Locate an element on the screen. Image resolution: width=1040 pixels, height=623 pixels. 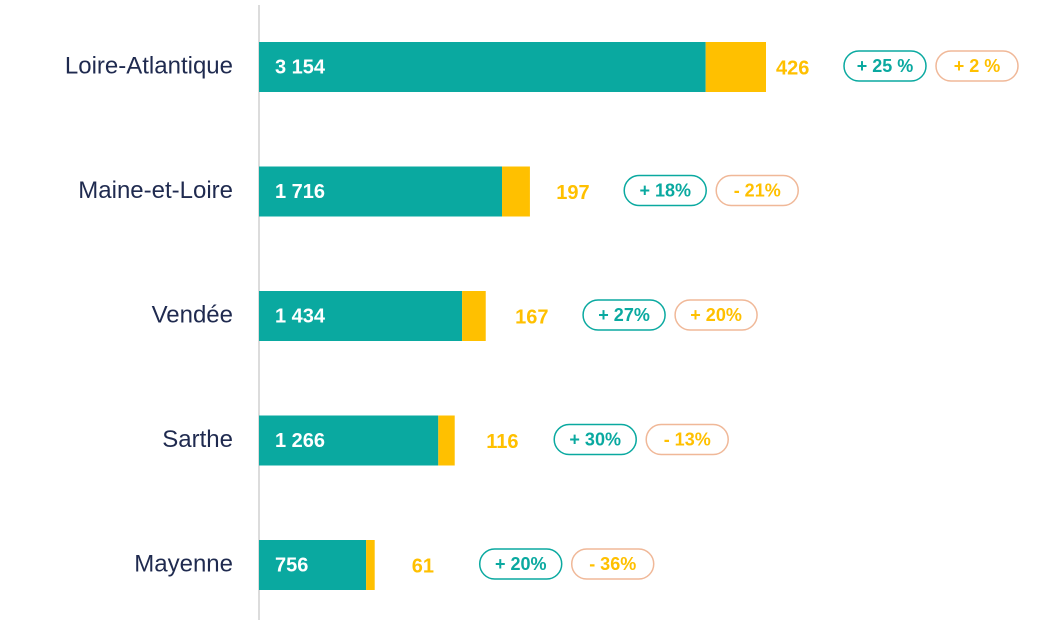
change-label: + 18% is located at coordinates (665, 190).